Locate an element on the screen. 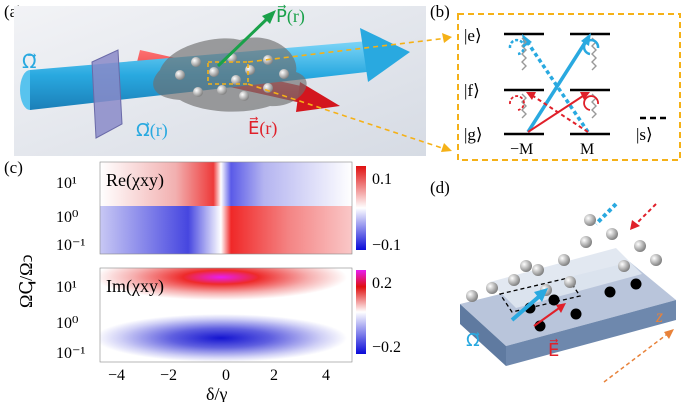 The height and width of the screenshot is (402, 691). cbar-re-bottom: −0.1 is located at coordinates (386, 245).